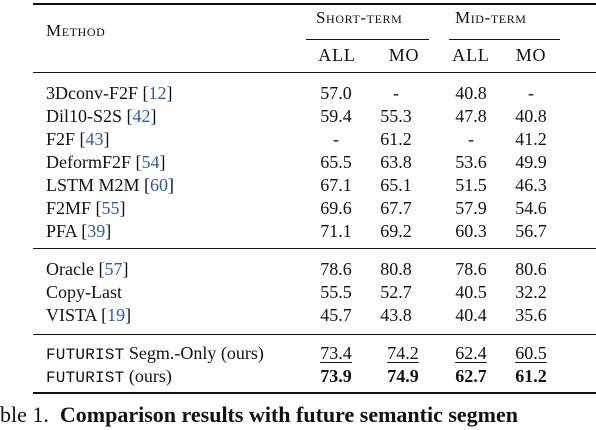  What do you see at coordinates (336, 292) in the screenshot?
I see `table-cell: 55.5` at bounding box center [336, 292].